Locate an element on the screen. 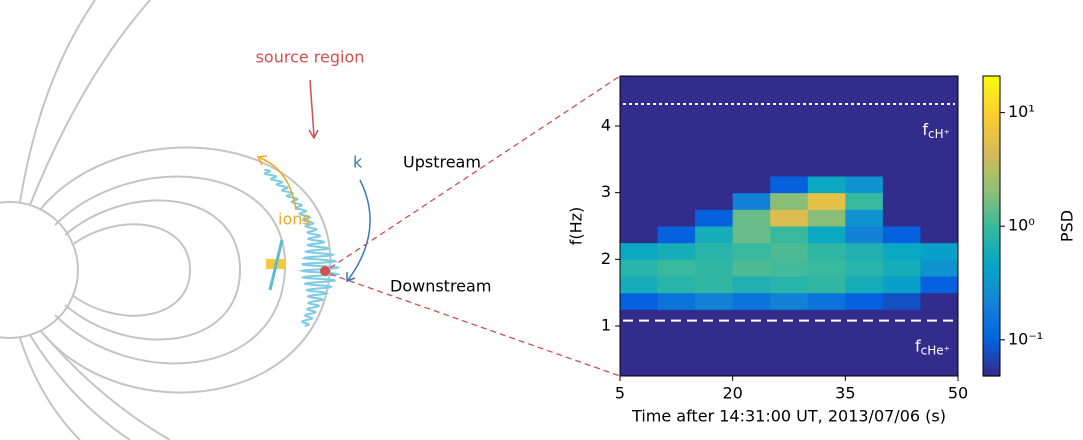  x-tick-label: 5 is located at coordinates (620, 393).